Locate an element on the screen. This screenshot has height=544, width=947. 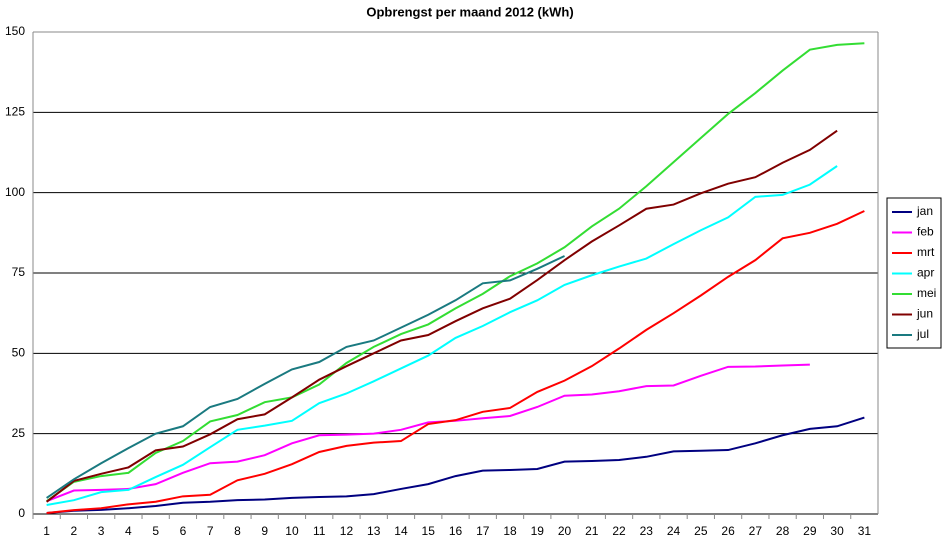
legend-label: apr is located at coordinates (925, 273).